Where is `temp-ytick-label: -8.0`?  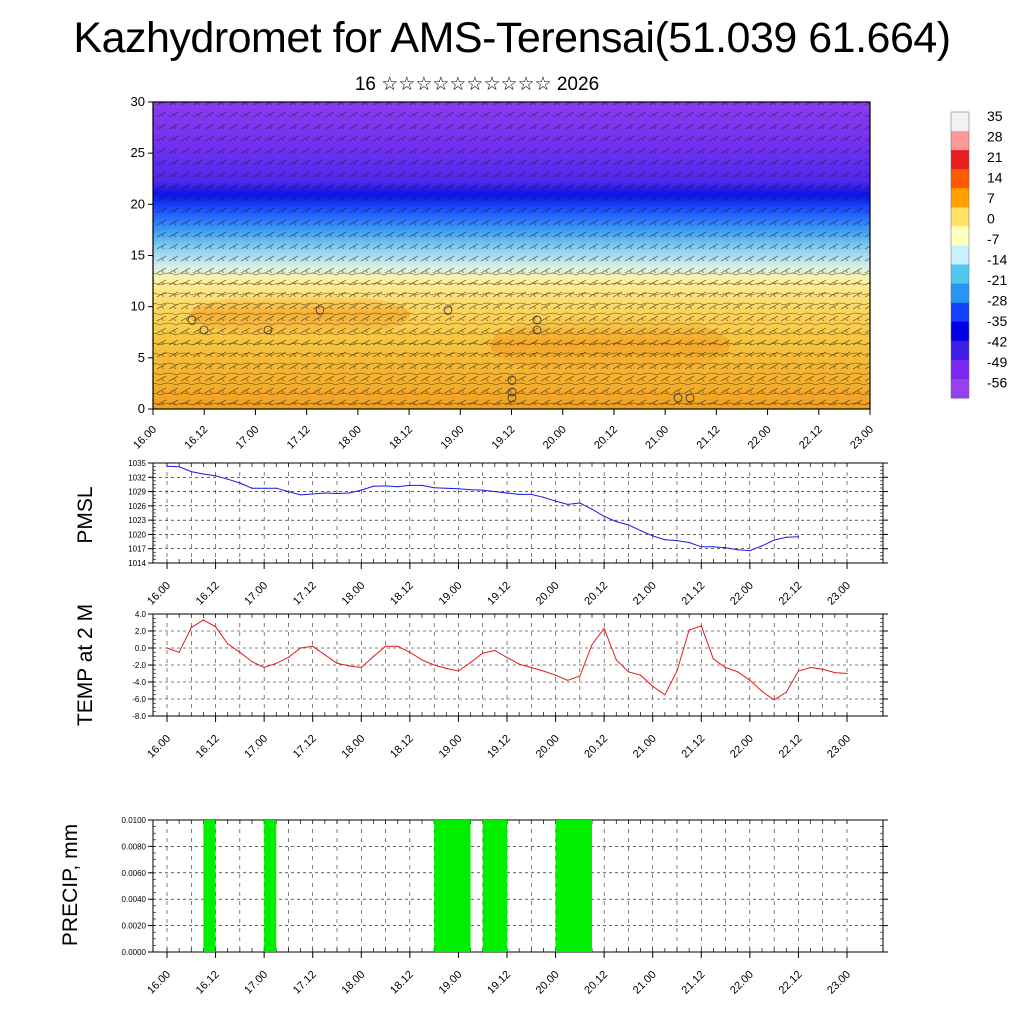 temp-ytick-label: -8.0 is located at coordinates (139, 716).